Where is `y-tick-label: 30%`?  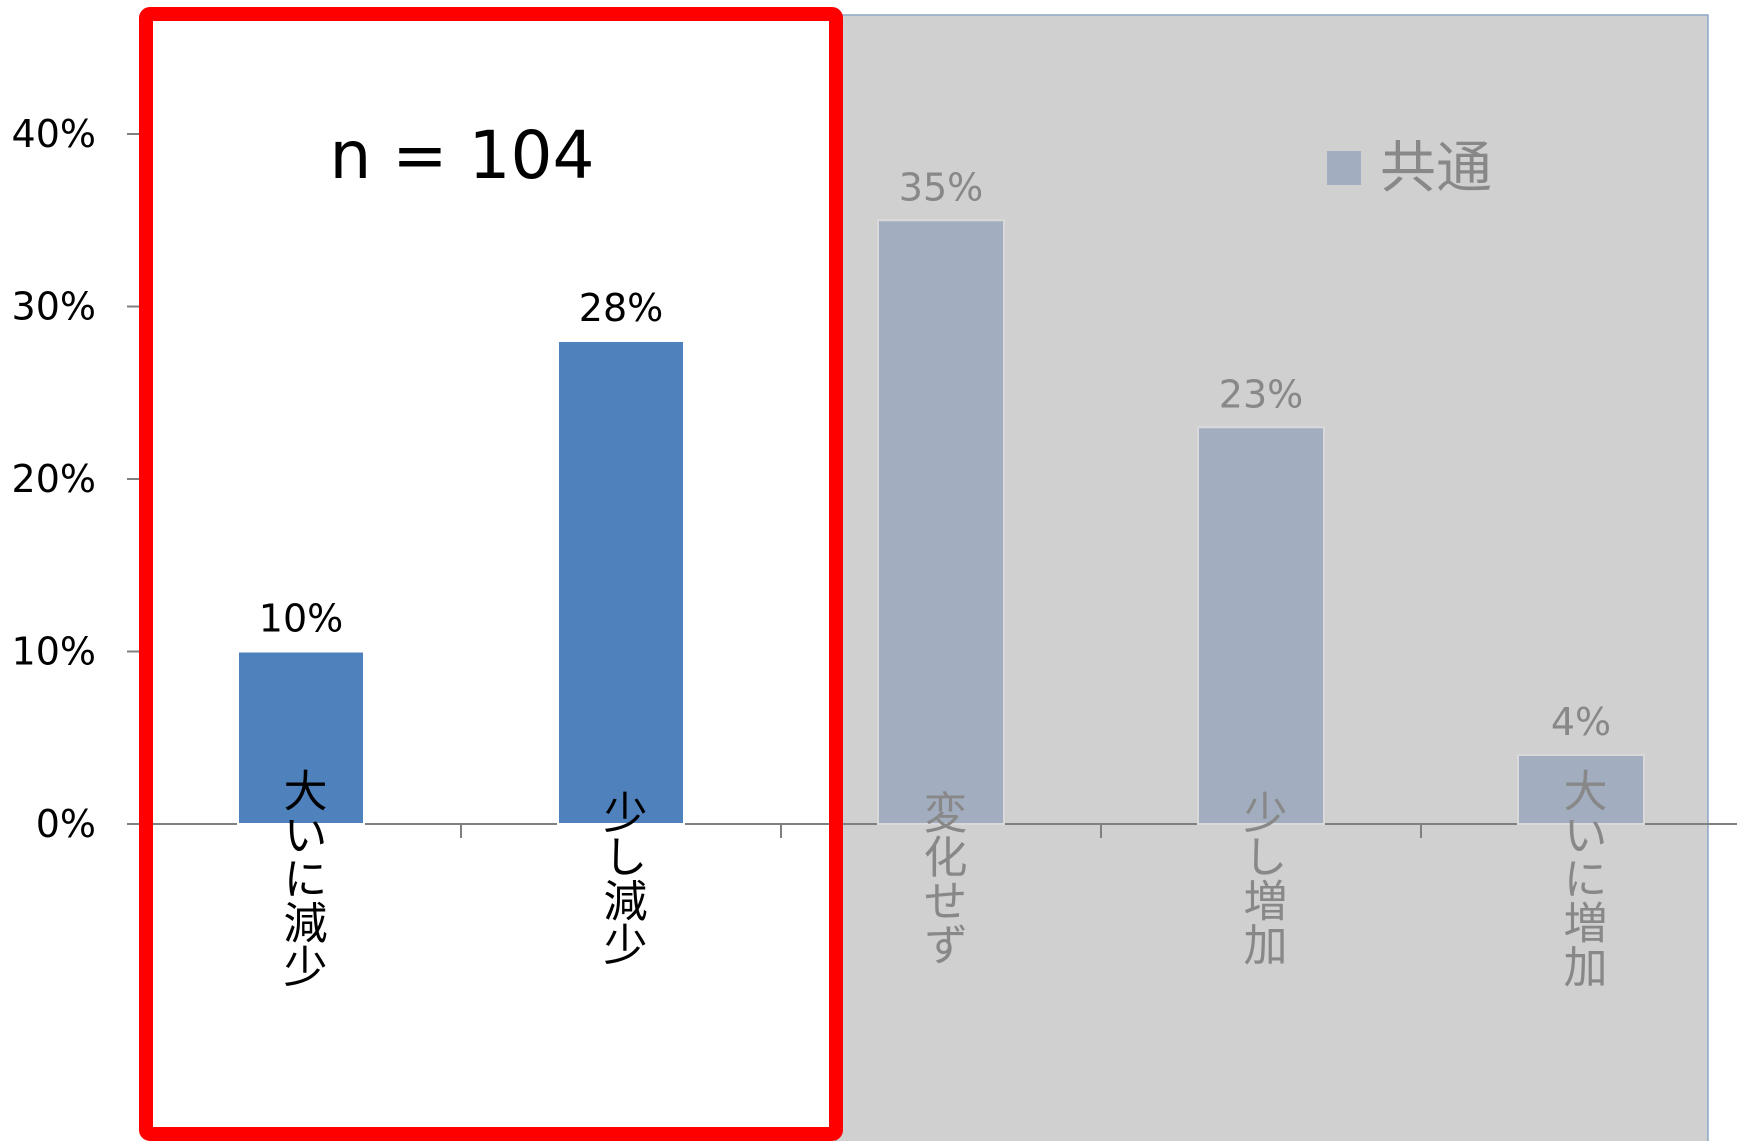
y-tick-label: 30% is located at coordinates (54, 307).